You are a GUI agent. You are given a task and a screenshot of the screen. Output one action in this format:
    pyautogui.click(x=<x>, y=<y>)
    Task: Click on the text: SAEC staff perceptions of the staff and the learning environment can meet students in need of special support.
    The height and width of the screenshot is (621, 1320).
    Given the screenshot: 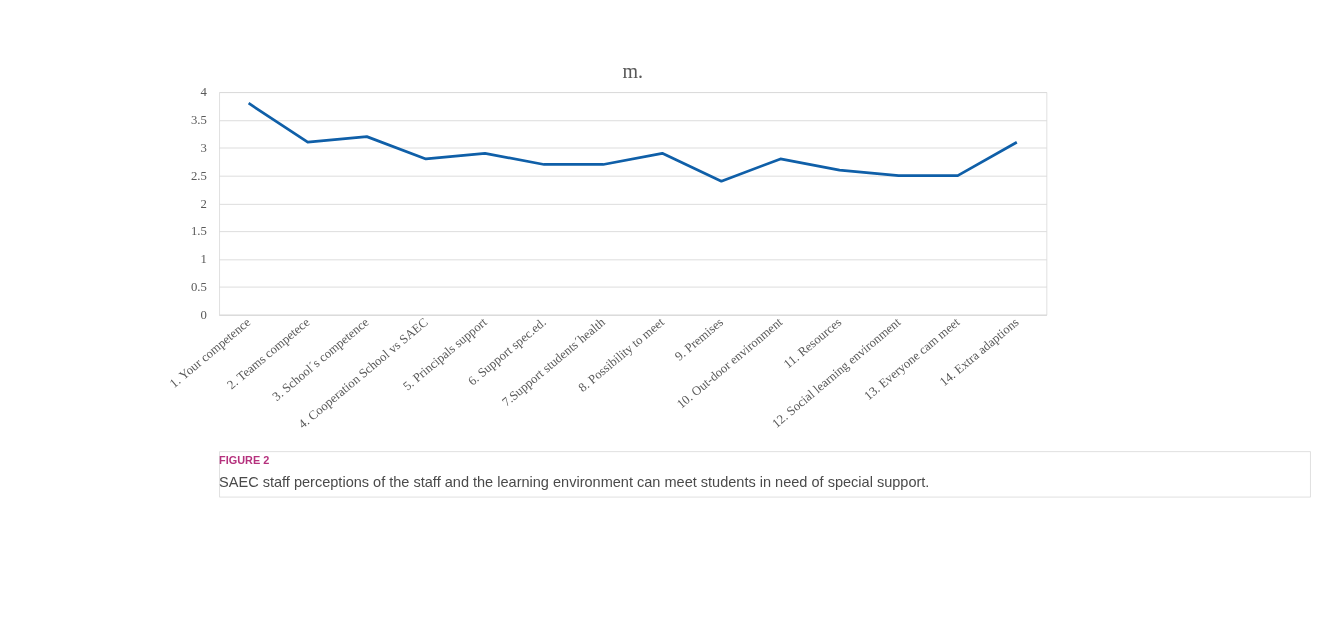 What is the action you would take?
    pyautogui.click(x=574, y=481)
    